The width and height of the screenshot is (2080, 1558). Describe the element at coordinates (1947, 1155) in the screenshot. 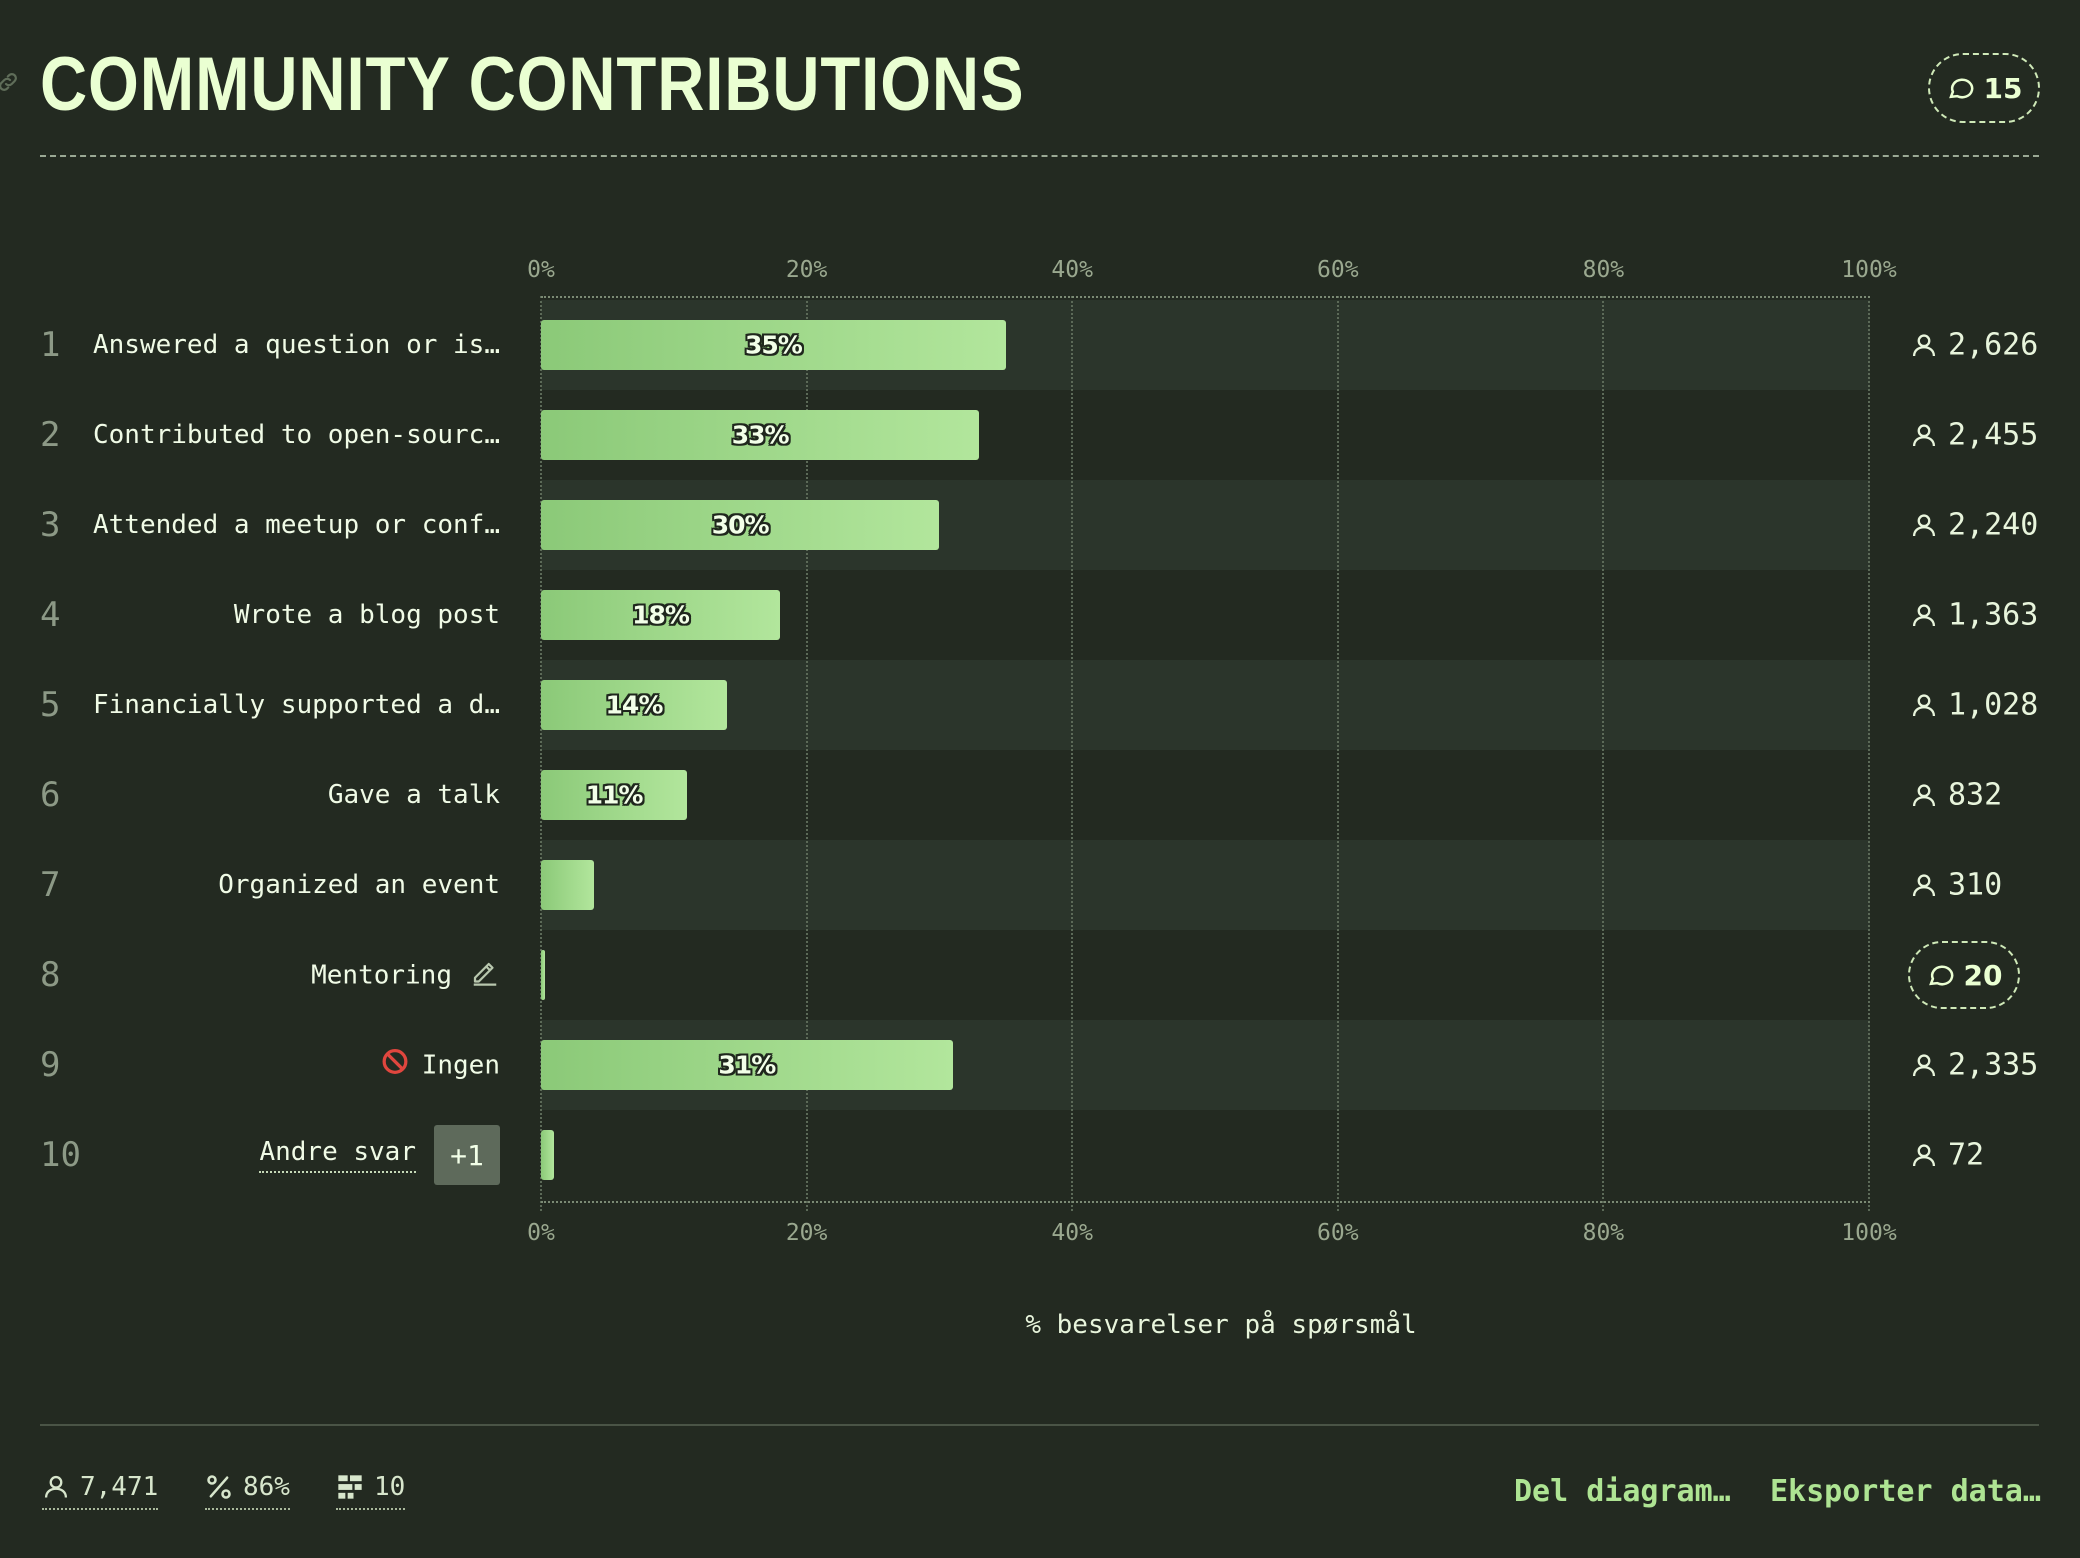

I see `respondent-count: 72` at that location.